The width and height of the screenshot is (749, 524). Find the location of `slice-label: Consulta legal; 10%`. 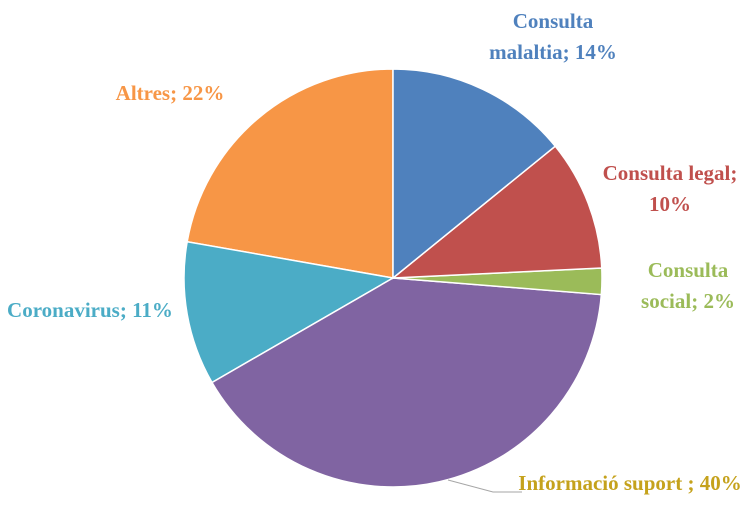

slice-label: Consulta legal; 10% is located at coordinates (670, 189).